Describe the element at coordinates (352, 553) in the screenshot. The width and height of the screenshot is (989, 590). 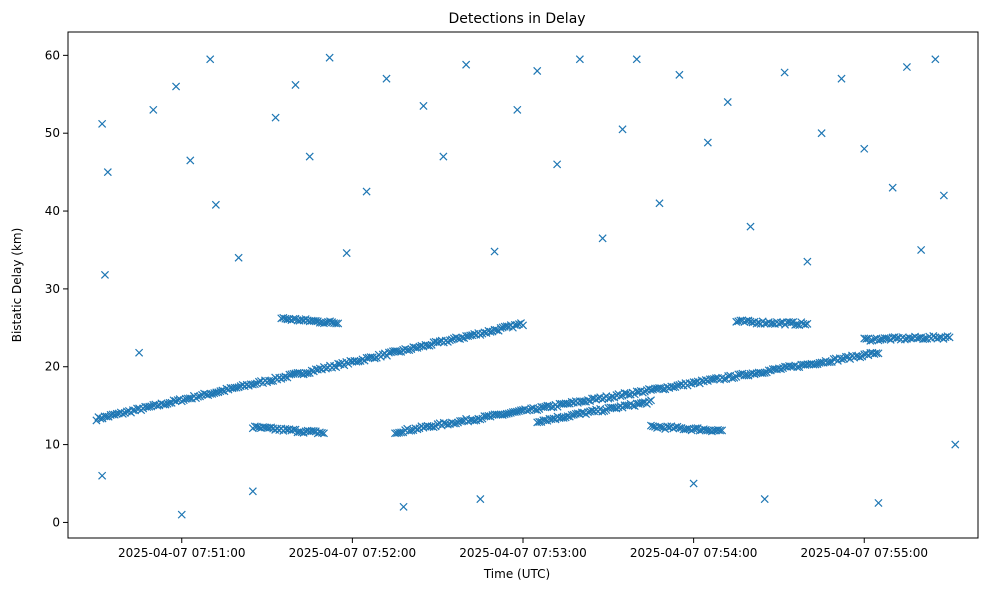
I see `x-tick-label: 2025-04-07 07:52:00` at that location.